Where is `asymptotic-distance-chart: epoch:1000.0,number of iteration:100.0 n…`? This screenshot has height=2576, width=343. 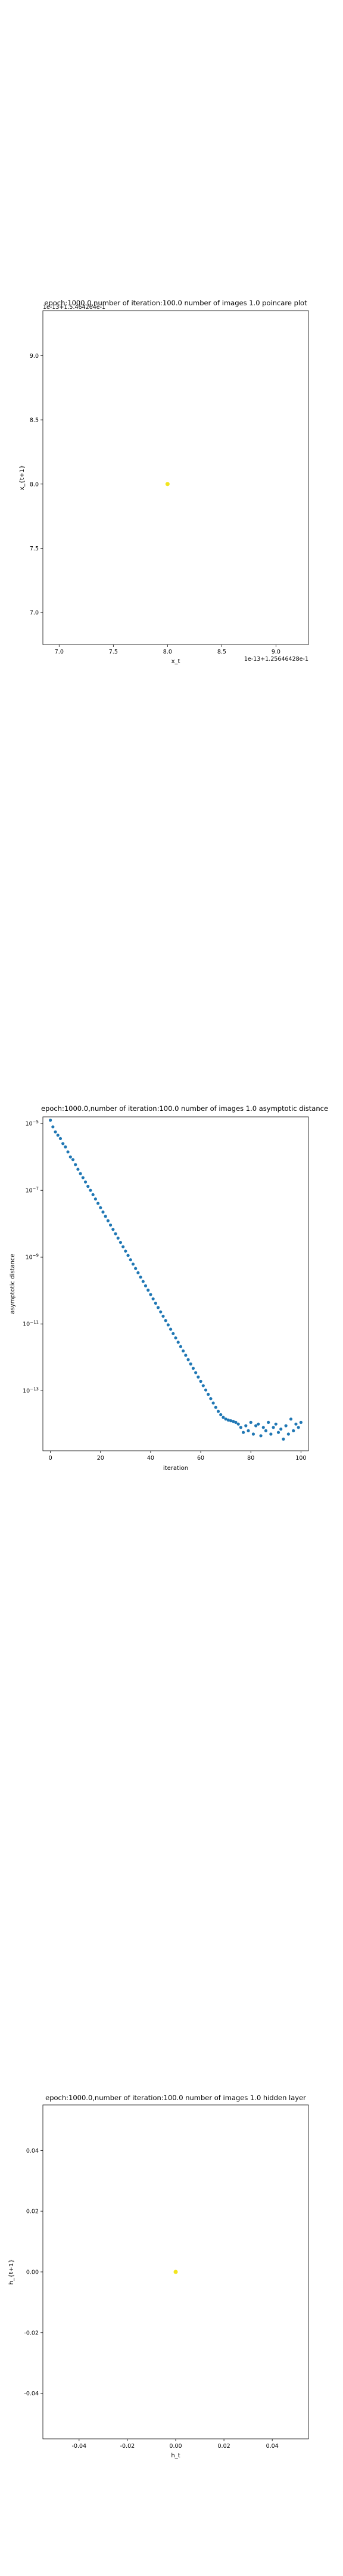
asymptotic-distance-chart: epoch:1000.0,number of iteration:100.0 n… is located at coordinates (169, 1288).